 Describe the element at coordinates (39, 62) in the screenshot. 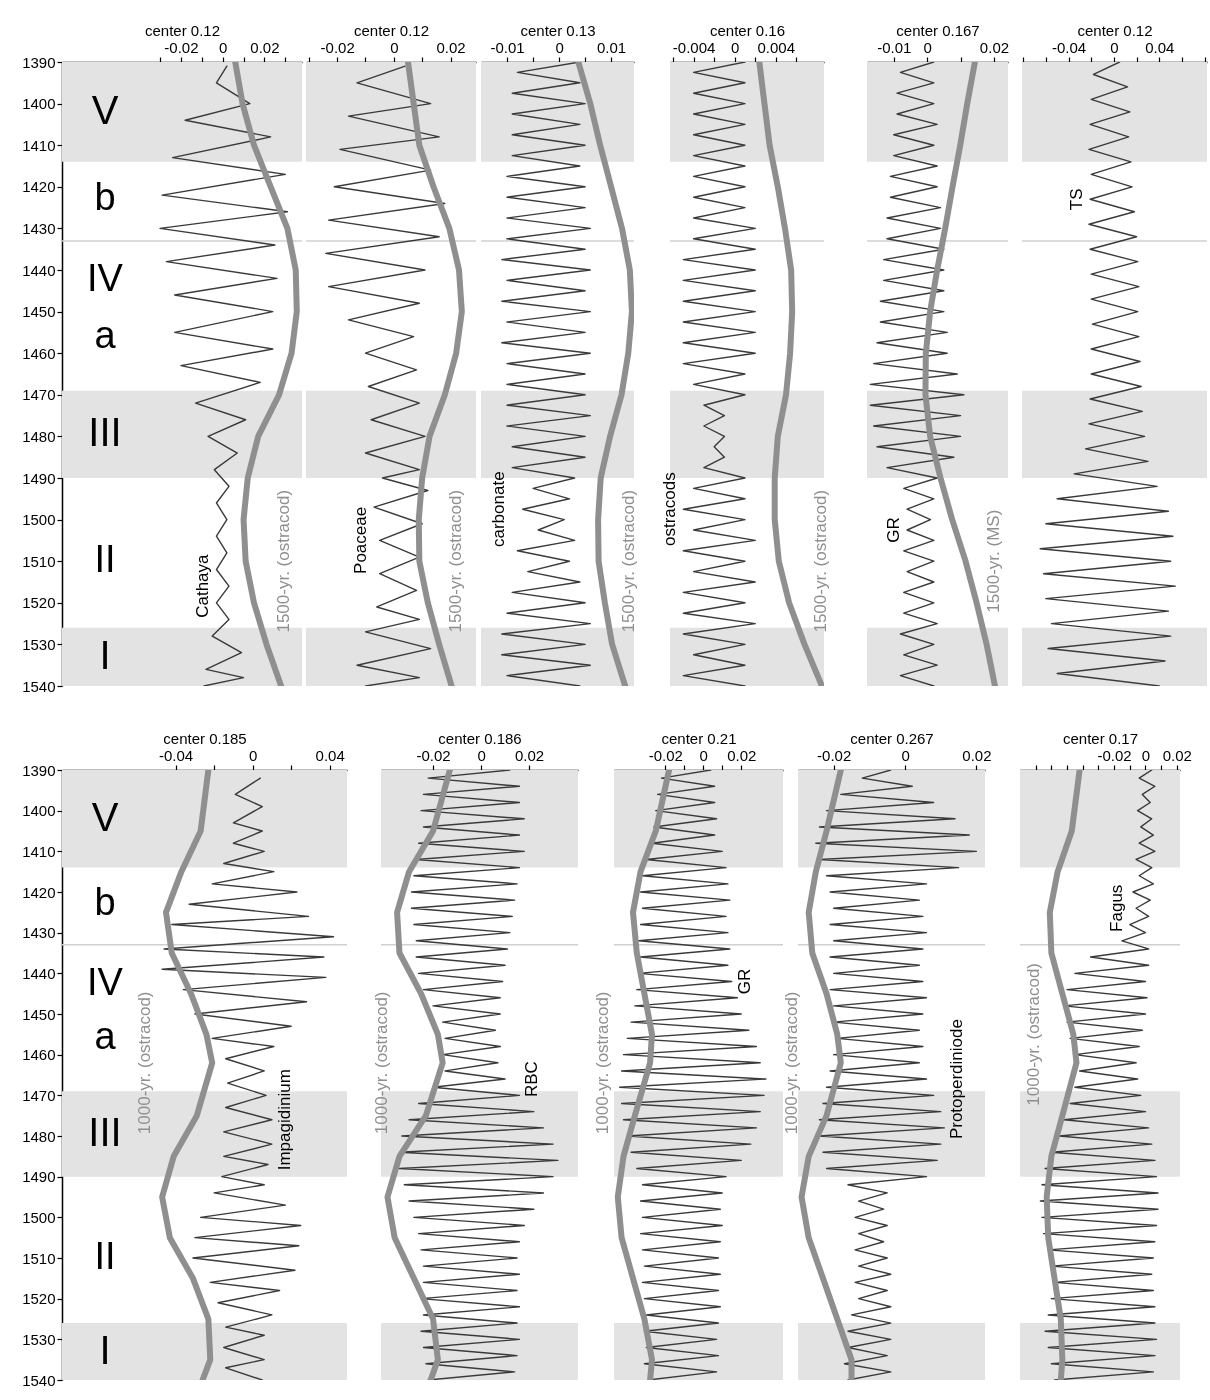

I see `y-tick-label: 1390` at that location.